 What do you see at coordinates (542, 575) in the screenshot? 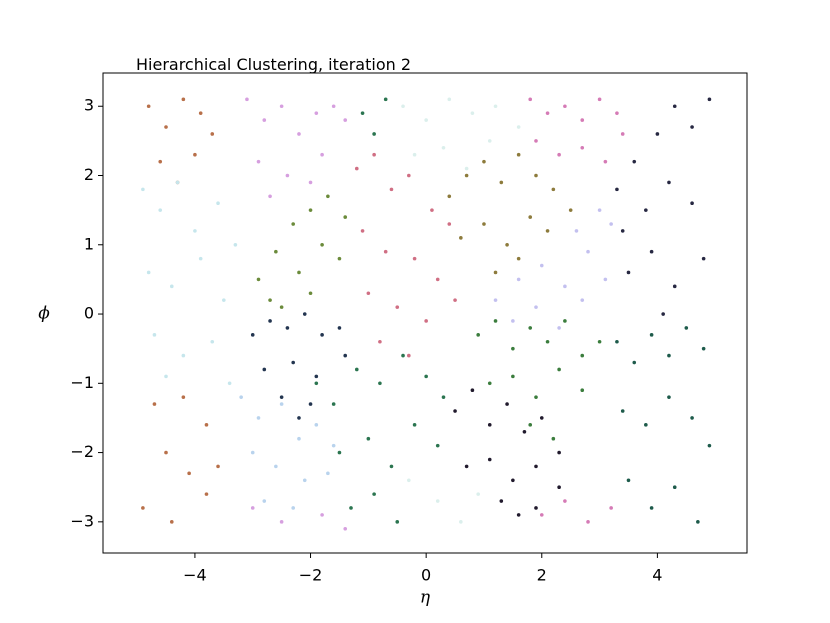
I see `x-tick-label: 2` at bounding box center [542, 575].